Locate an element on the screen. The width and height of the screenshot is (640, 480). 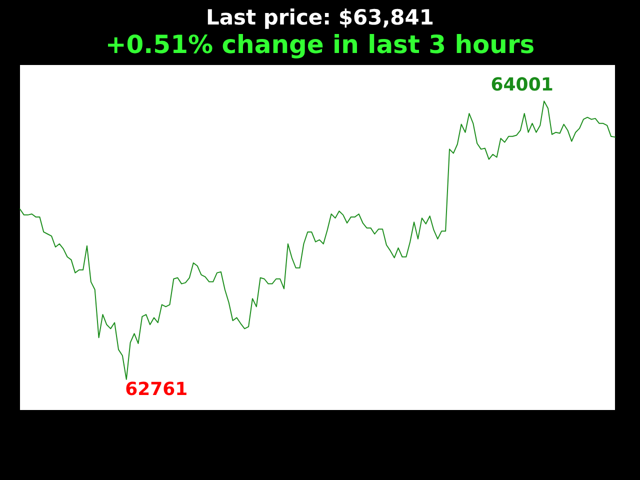
data-label: 64001 is located at coordinates (522, 85).